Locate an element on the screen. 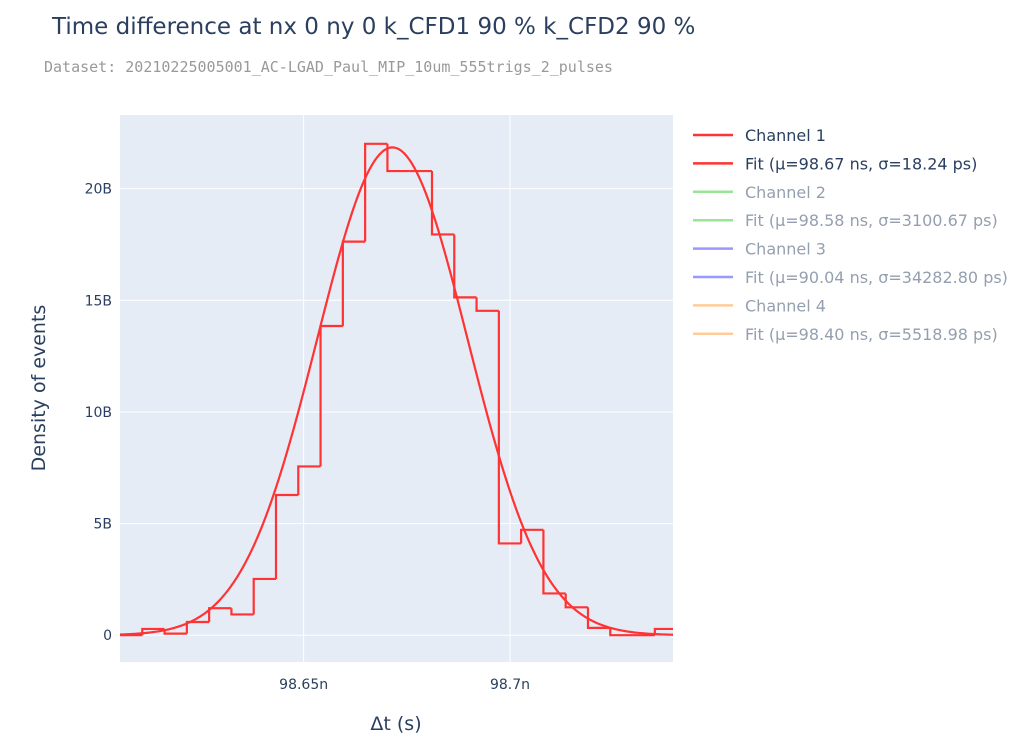 This screenshot has width=1024, height=749. legend-label: Fit (μ=98.67 ns, σ=18.24 ps) is located at coordinates (861, 163).